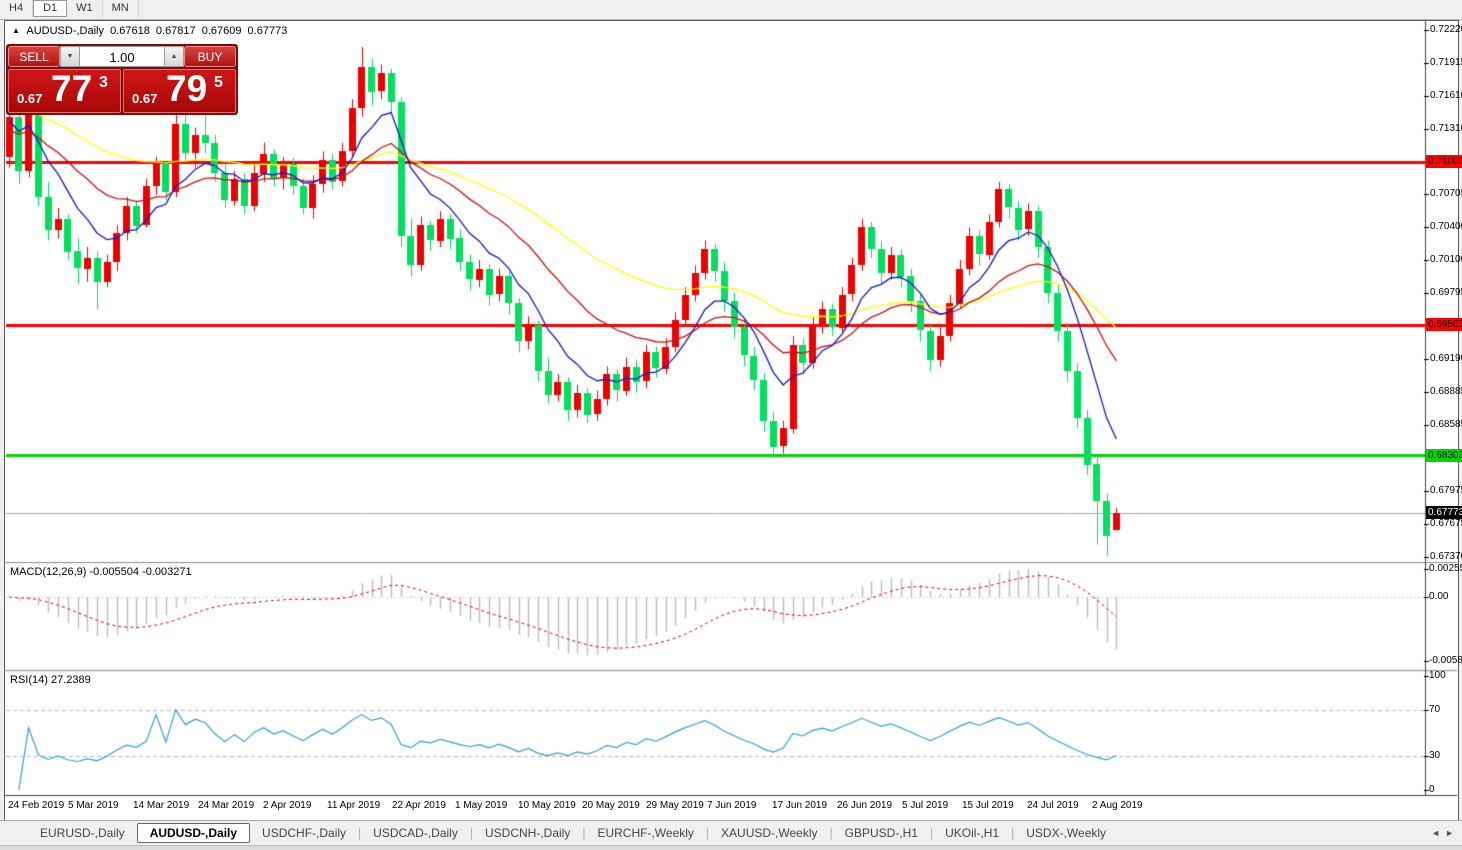 The height and width of the screenshot is (850, 1462). What do you see at coordinates (1117, 805) in the screenshot?
I see `date-axis-label: 2 Aug 2019` at bounding box center [1117, 805].